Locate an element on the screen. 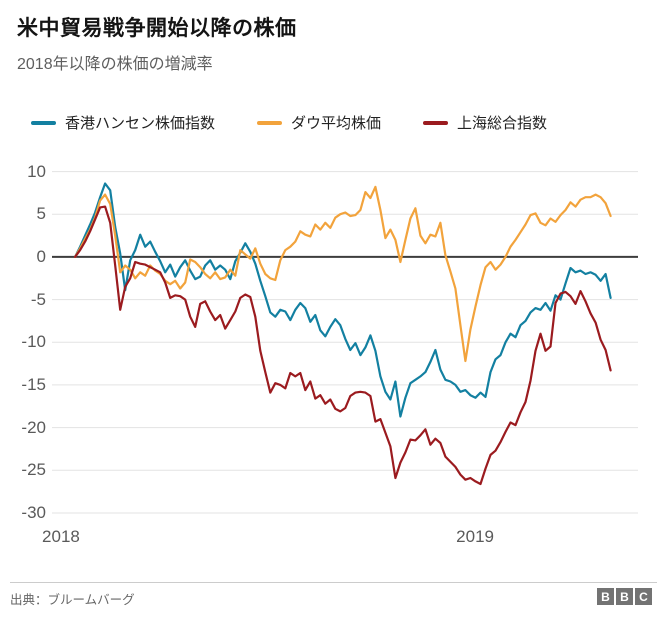 The width and height of the screenshot is (667, 617). bbc-logo: B B C is located at coordinates (624, 596).